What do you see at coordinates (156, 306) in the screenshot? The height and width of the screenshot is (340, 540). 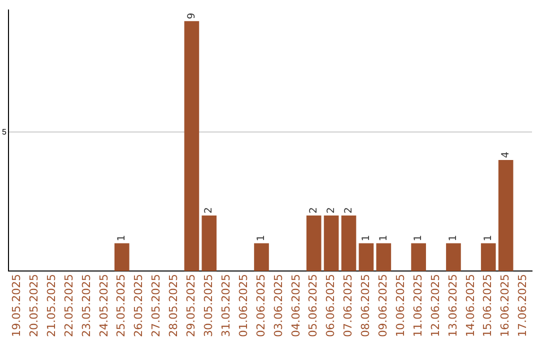 I see `x-tick-label: 27.05.2025` at bounding box center [156, 306].